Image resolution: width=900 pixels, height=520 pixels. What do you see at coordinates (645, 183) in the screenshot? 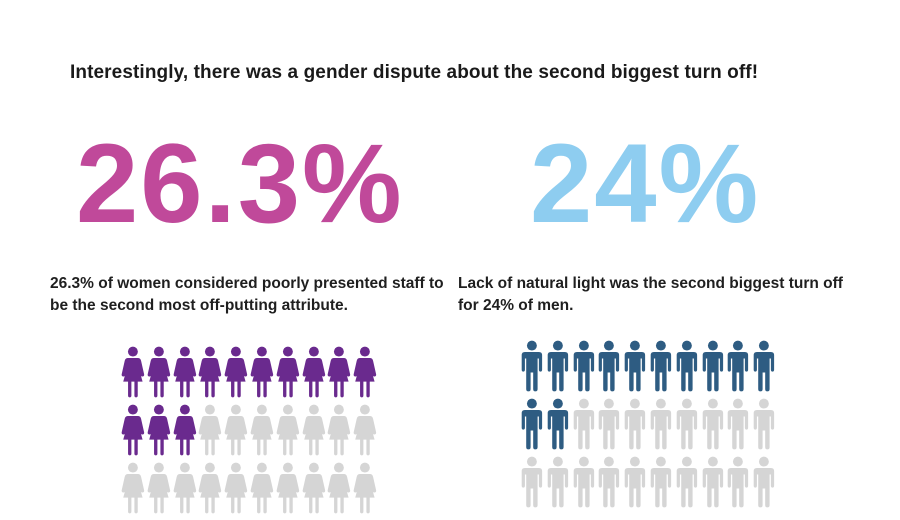
I see `men-stat: 24%` at bounding box center [645, 183].